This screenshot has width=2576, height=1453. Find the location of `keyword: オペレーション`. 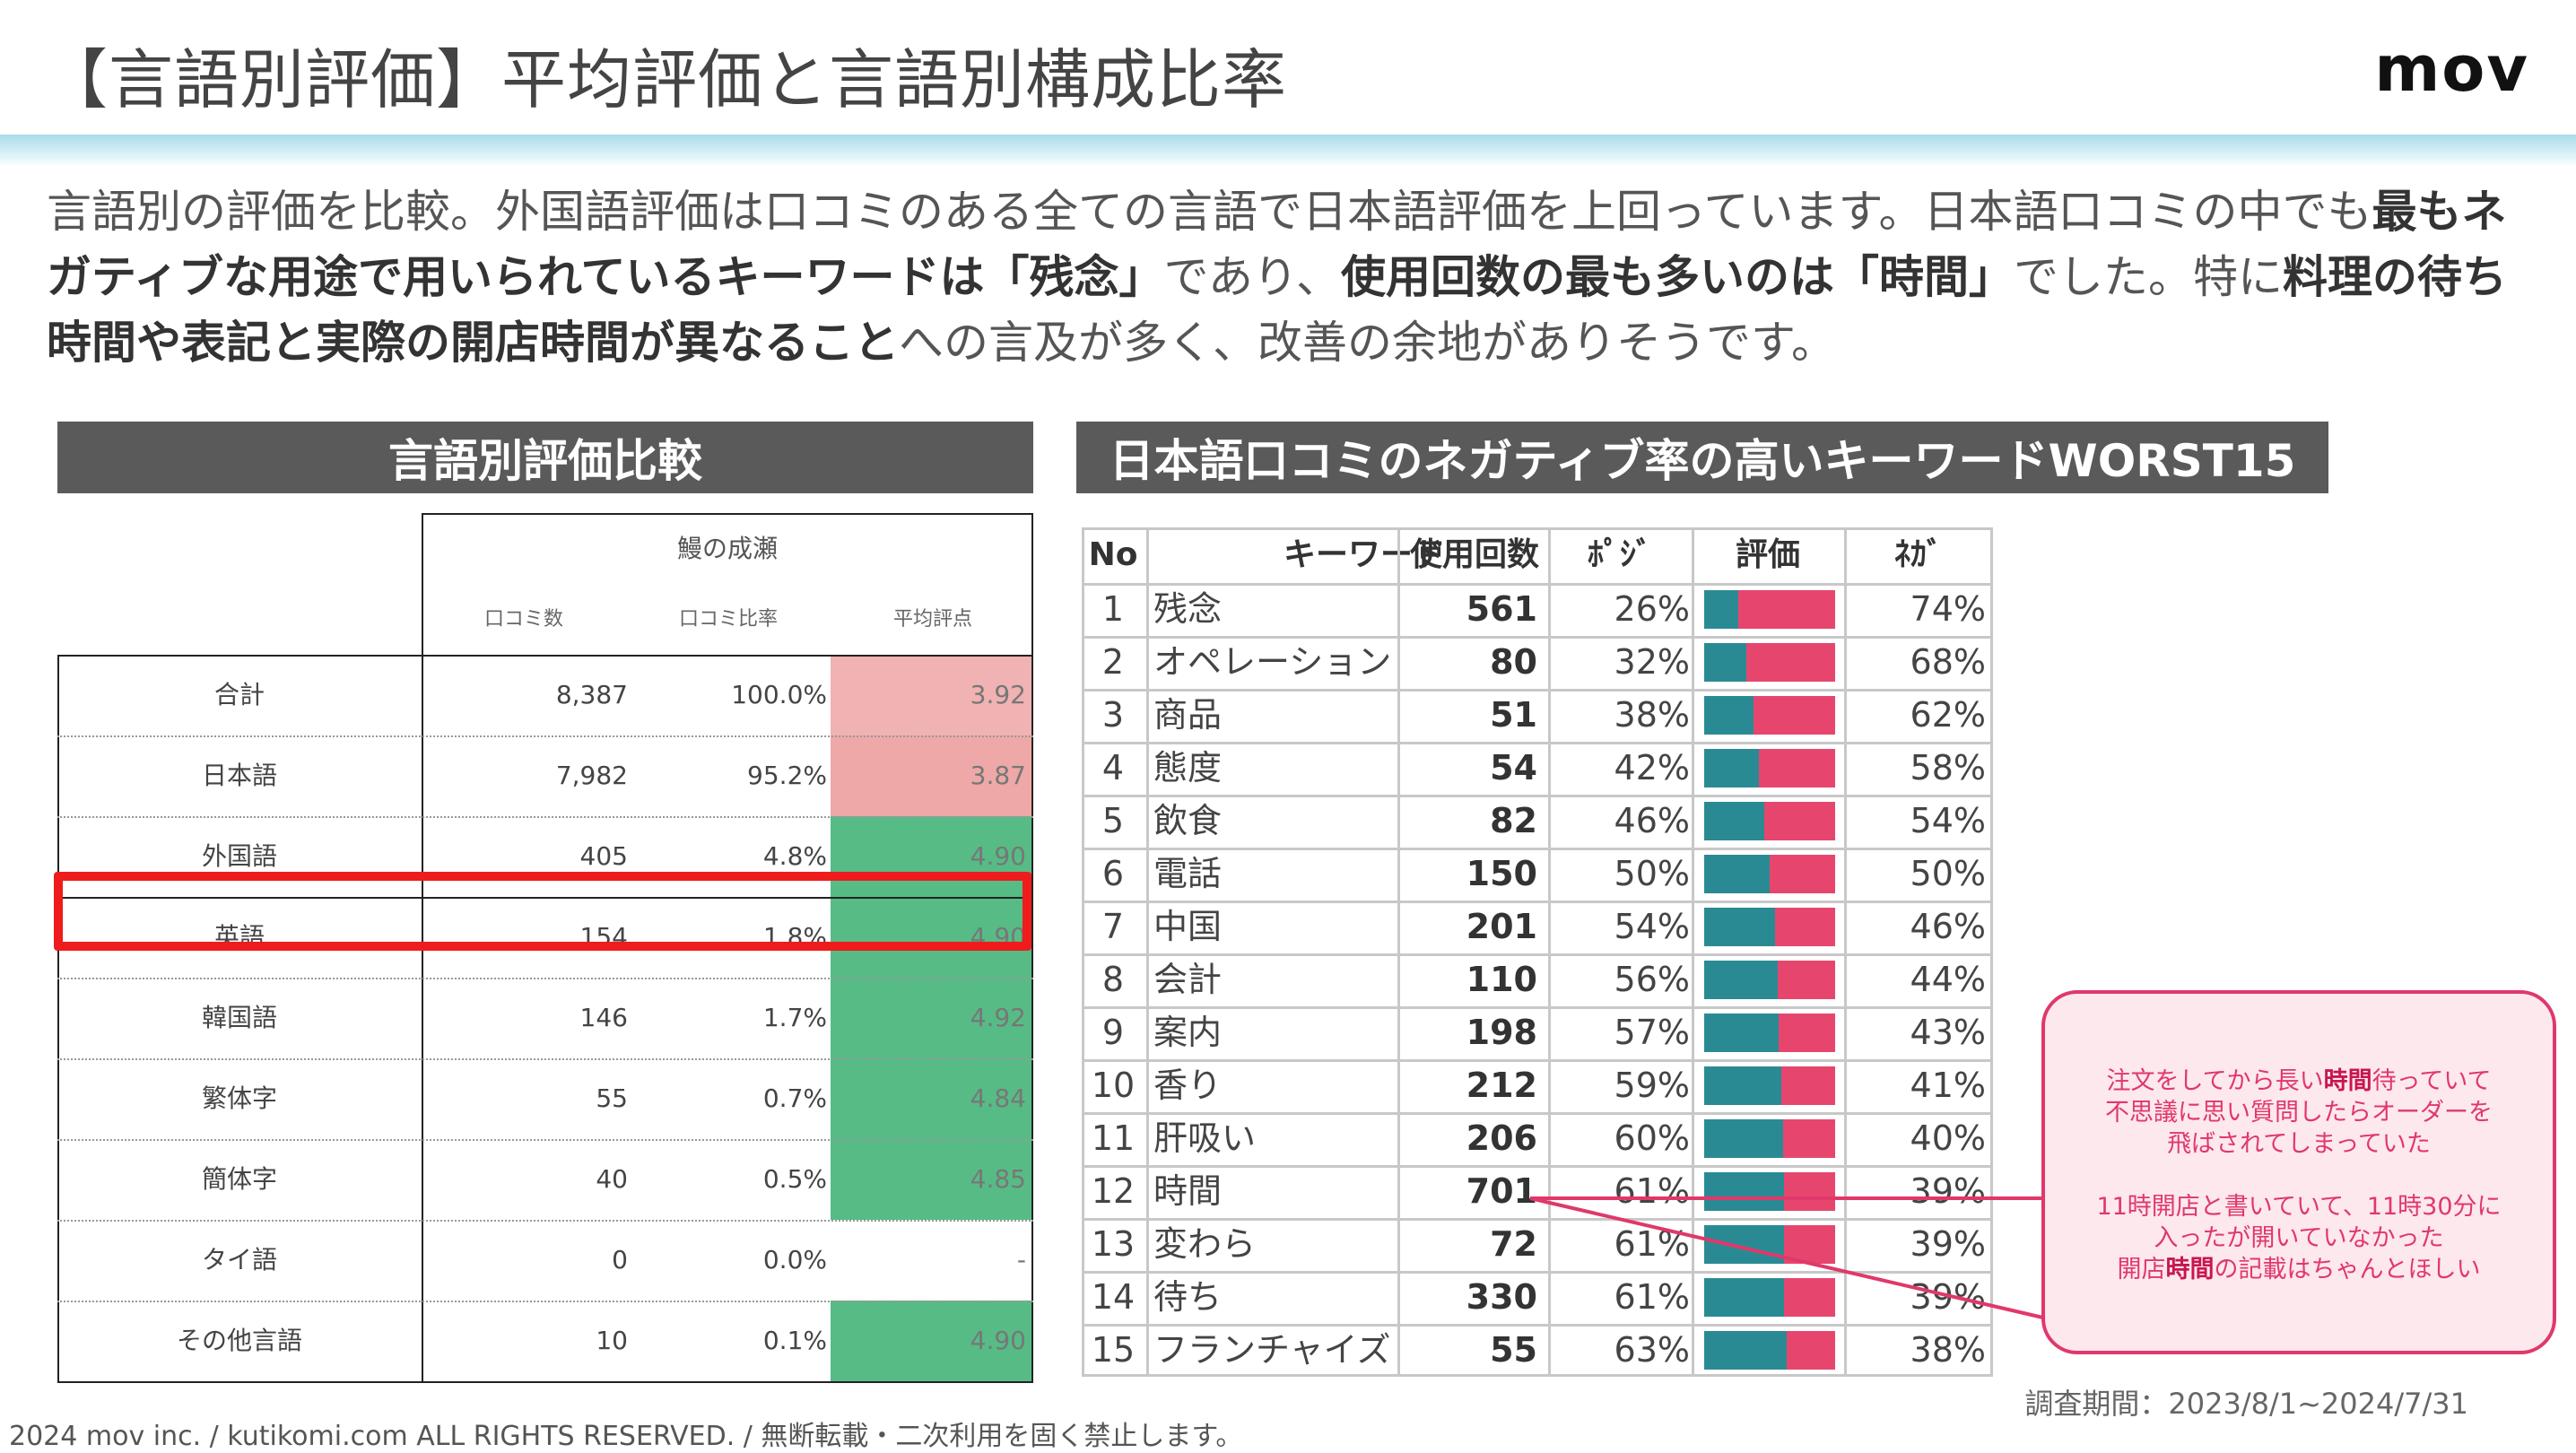

keyword: オペレーション is located at coordinates (1272, 662).